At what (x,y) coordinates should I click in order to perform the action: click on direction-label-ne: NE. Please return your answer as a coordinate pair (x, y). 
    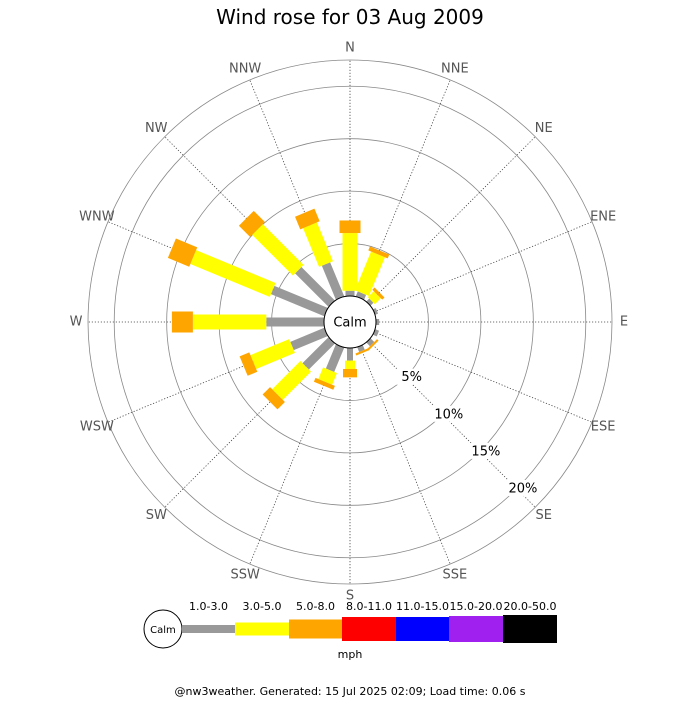
    Looking at the image, I should click on (544, 128).